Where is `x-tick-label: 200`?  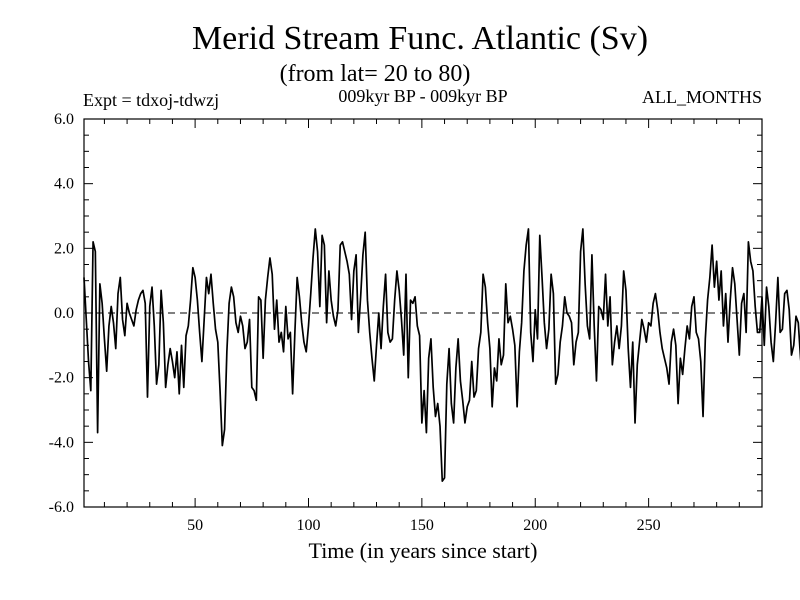
x-tick-label: 200 is located at coordinates (535, 525).